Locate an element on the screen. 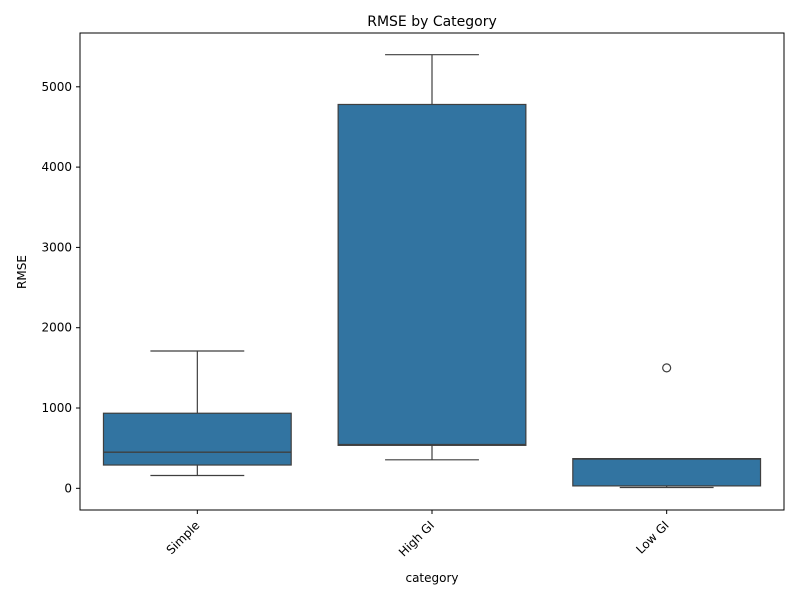 Image resolution: width=800 pixels, height=600 pixels. y-axis-label: RMSE is located at coordinates (22, 272).